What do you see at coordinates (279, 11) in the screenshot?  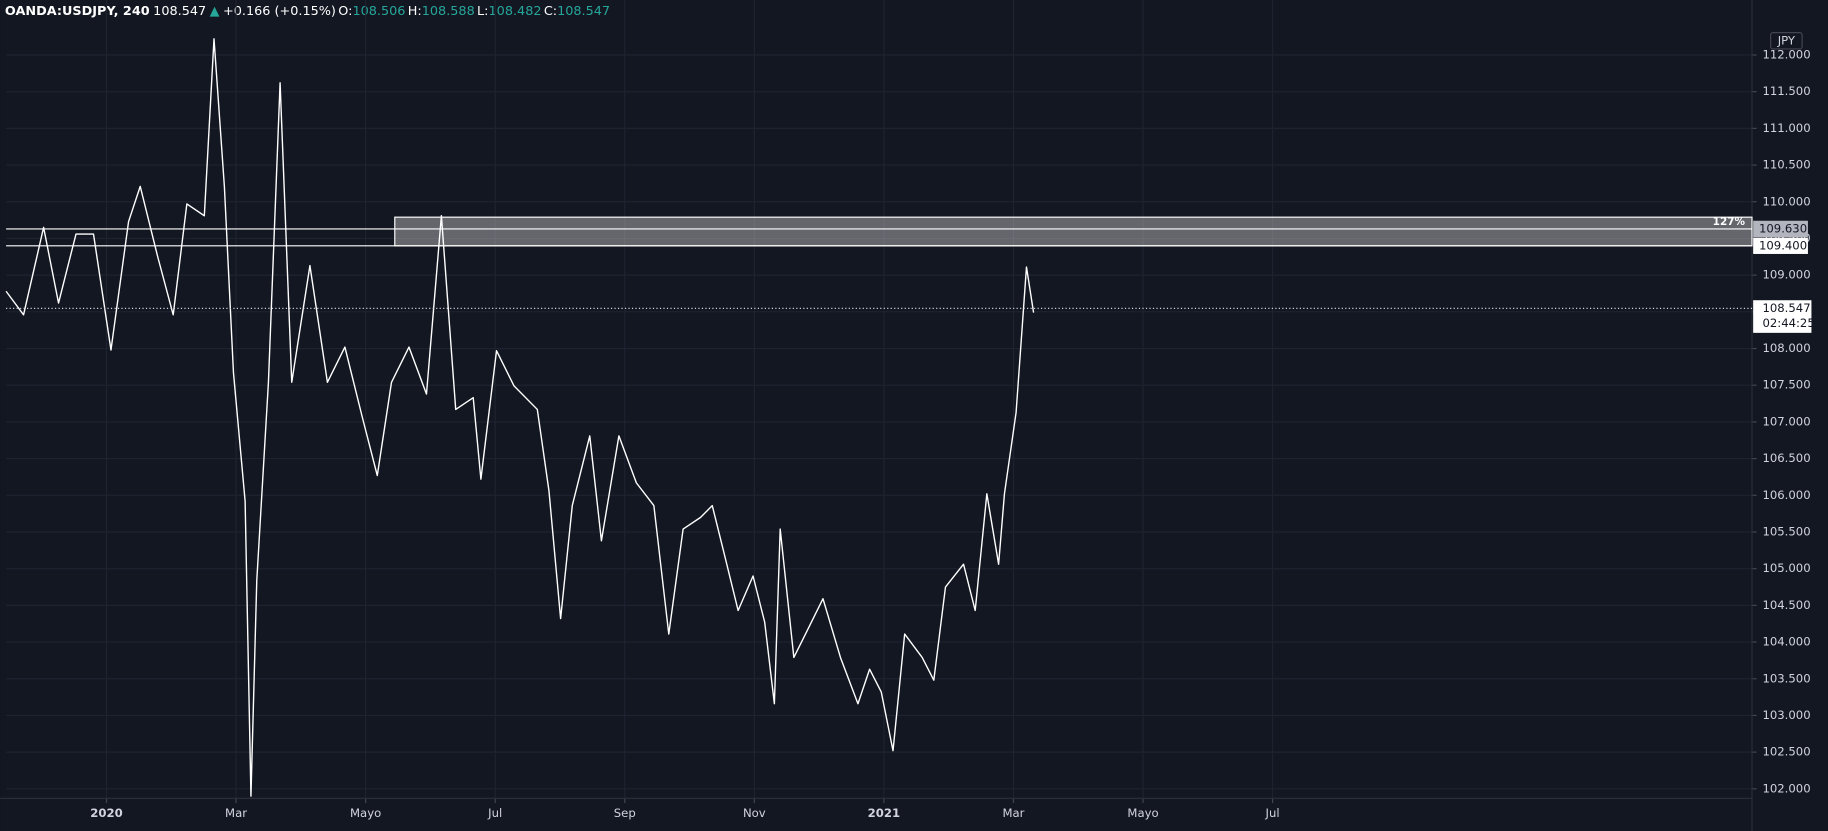 I see `change: +0.166 (+0.15%)` at bounding box center [279, 11].